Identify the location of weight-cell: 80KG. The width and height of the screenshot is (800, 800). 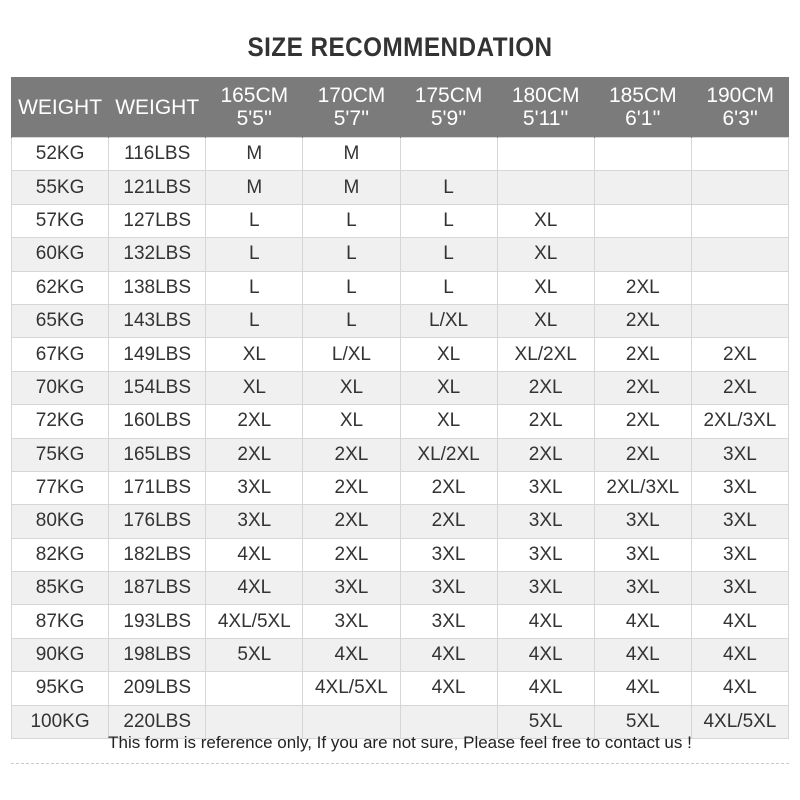
(60, 521).